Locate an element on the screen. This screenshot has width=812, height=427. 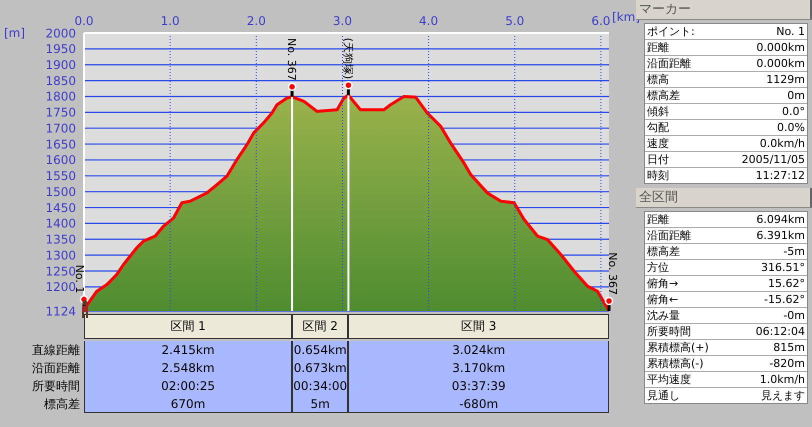
category-label: 俯角← is located at coordinates (662, 299).